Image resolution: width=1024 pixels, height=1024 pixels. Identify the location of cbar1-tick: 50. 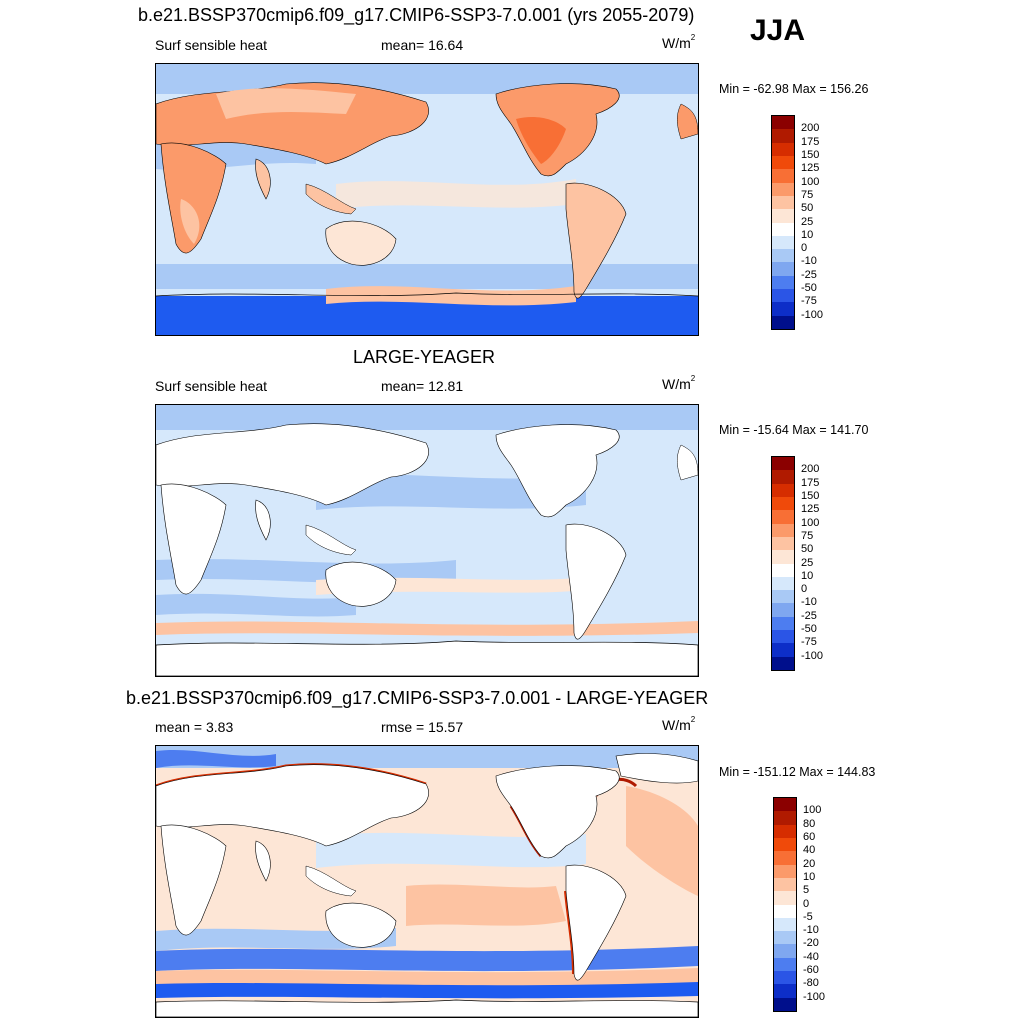
(807, 208).